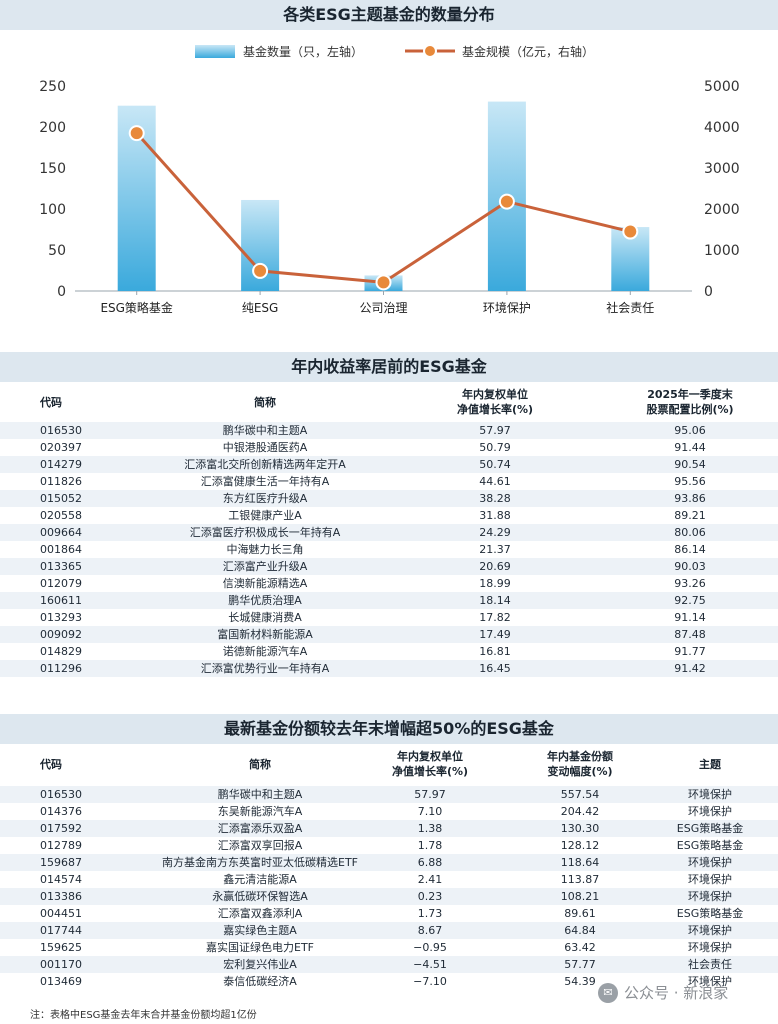 The width and height of the screenshot is (778, 1024). Describe the element at coordinates (495, 651) in the screenshot. I see `table1-cell-ret: 16.81` at that location.